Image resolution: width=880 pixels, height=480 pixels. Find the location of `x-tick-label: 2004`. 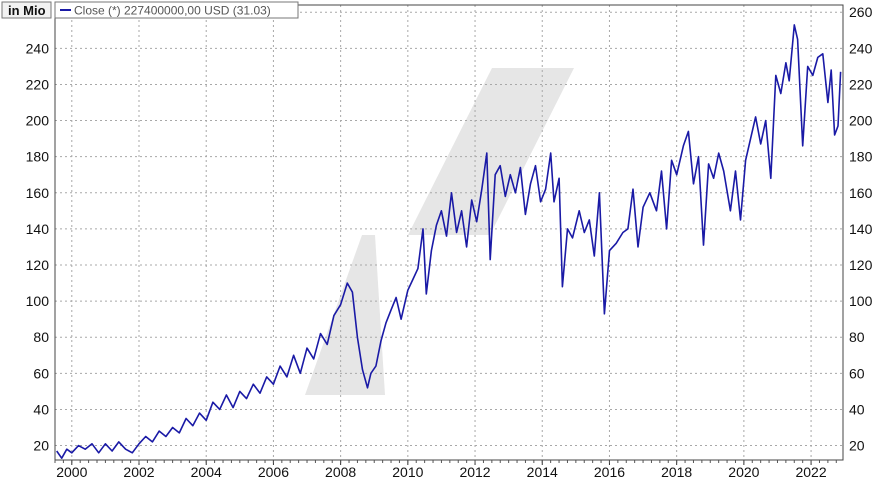

x-tick-label: 2004 is located at coordinates (206, 472).